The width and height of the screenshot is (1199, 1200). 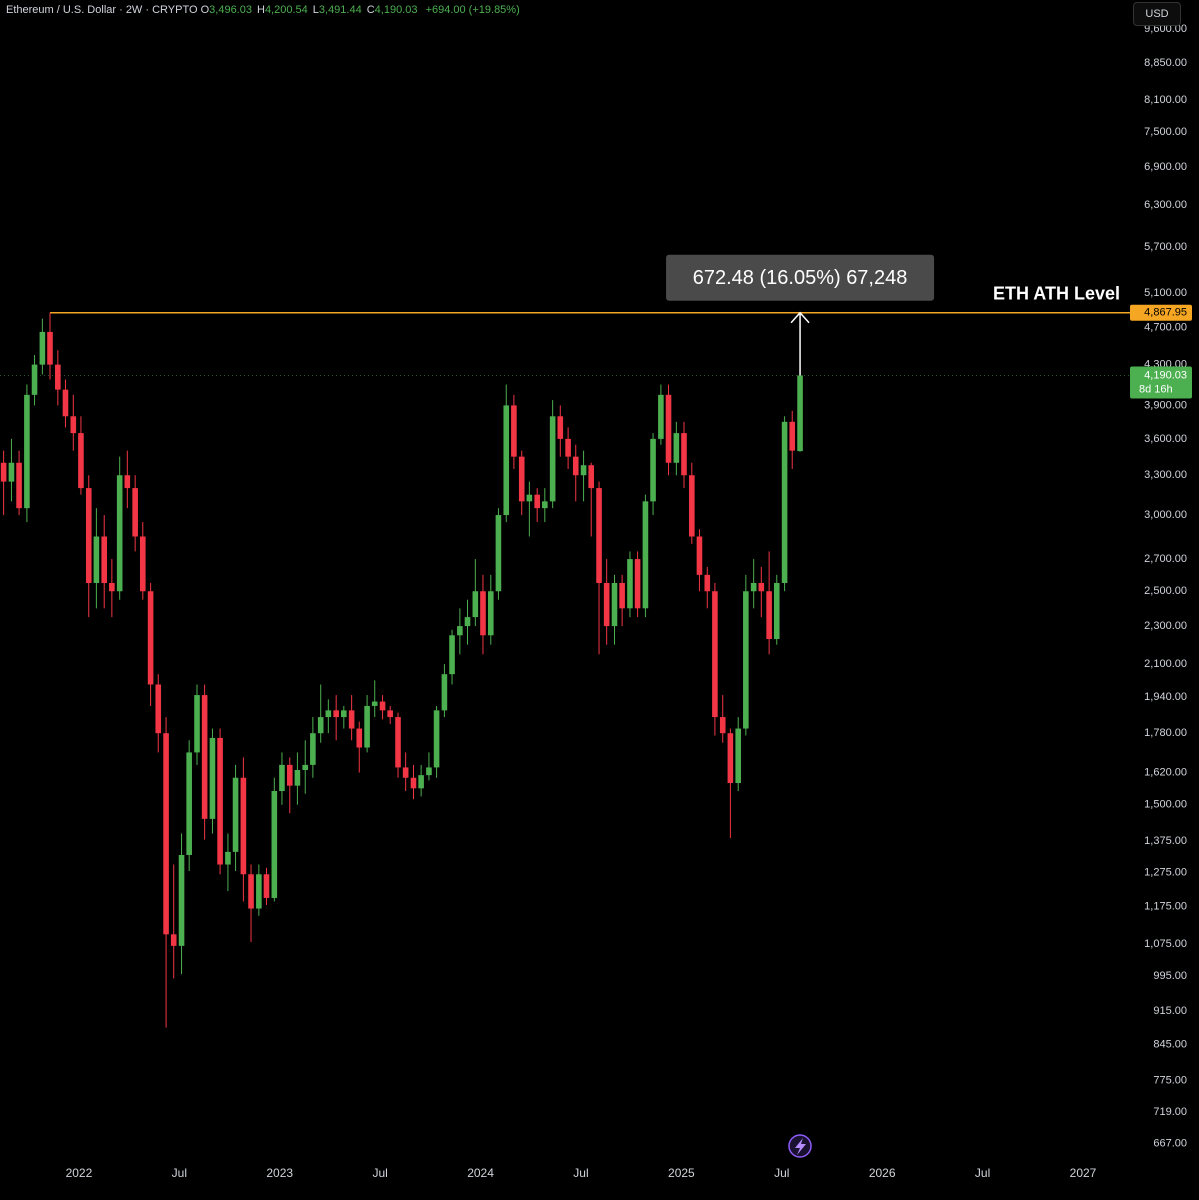 What do you see at coordinates (1165, 664) in the screenshot?
I see `y-tick-label: 2,100.00` at bounding box center [1165, 664].